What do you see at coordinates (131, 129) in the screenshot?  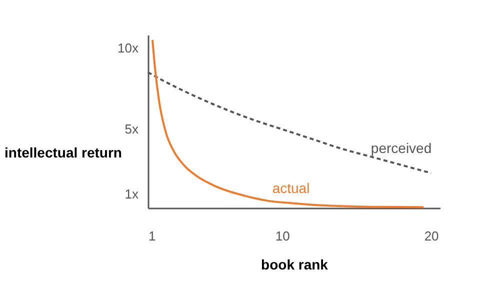 I see `y-tick-label: 5x` at bounding box center [131, 129].